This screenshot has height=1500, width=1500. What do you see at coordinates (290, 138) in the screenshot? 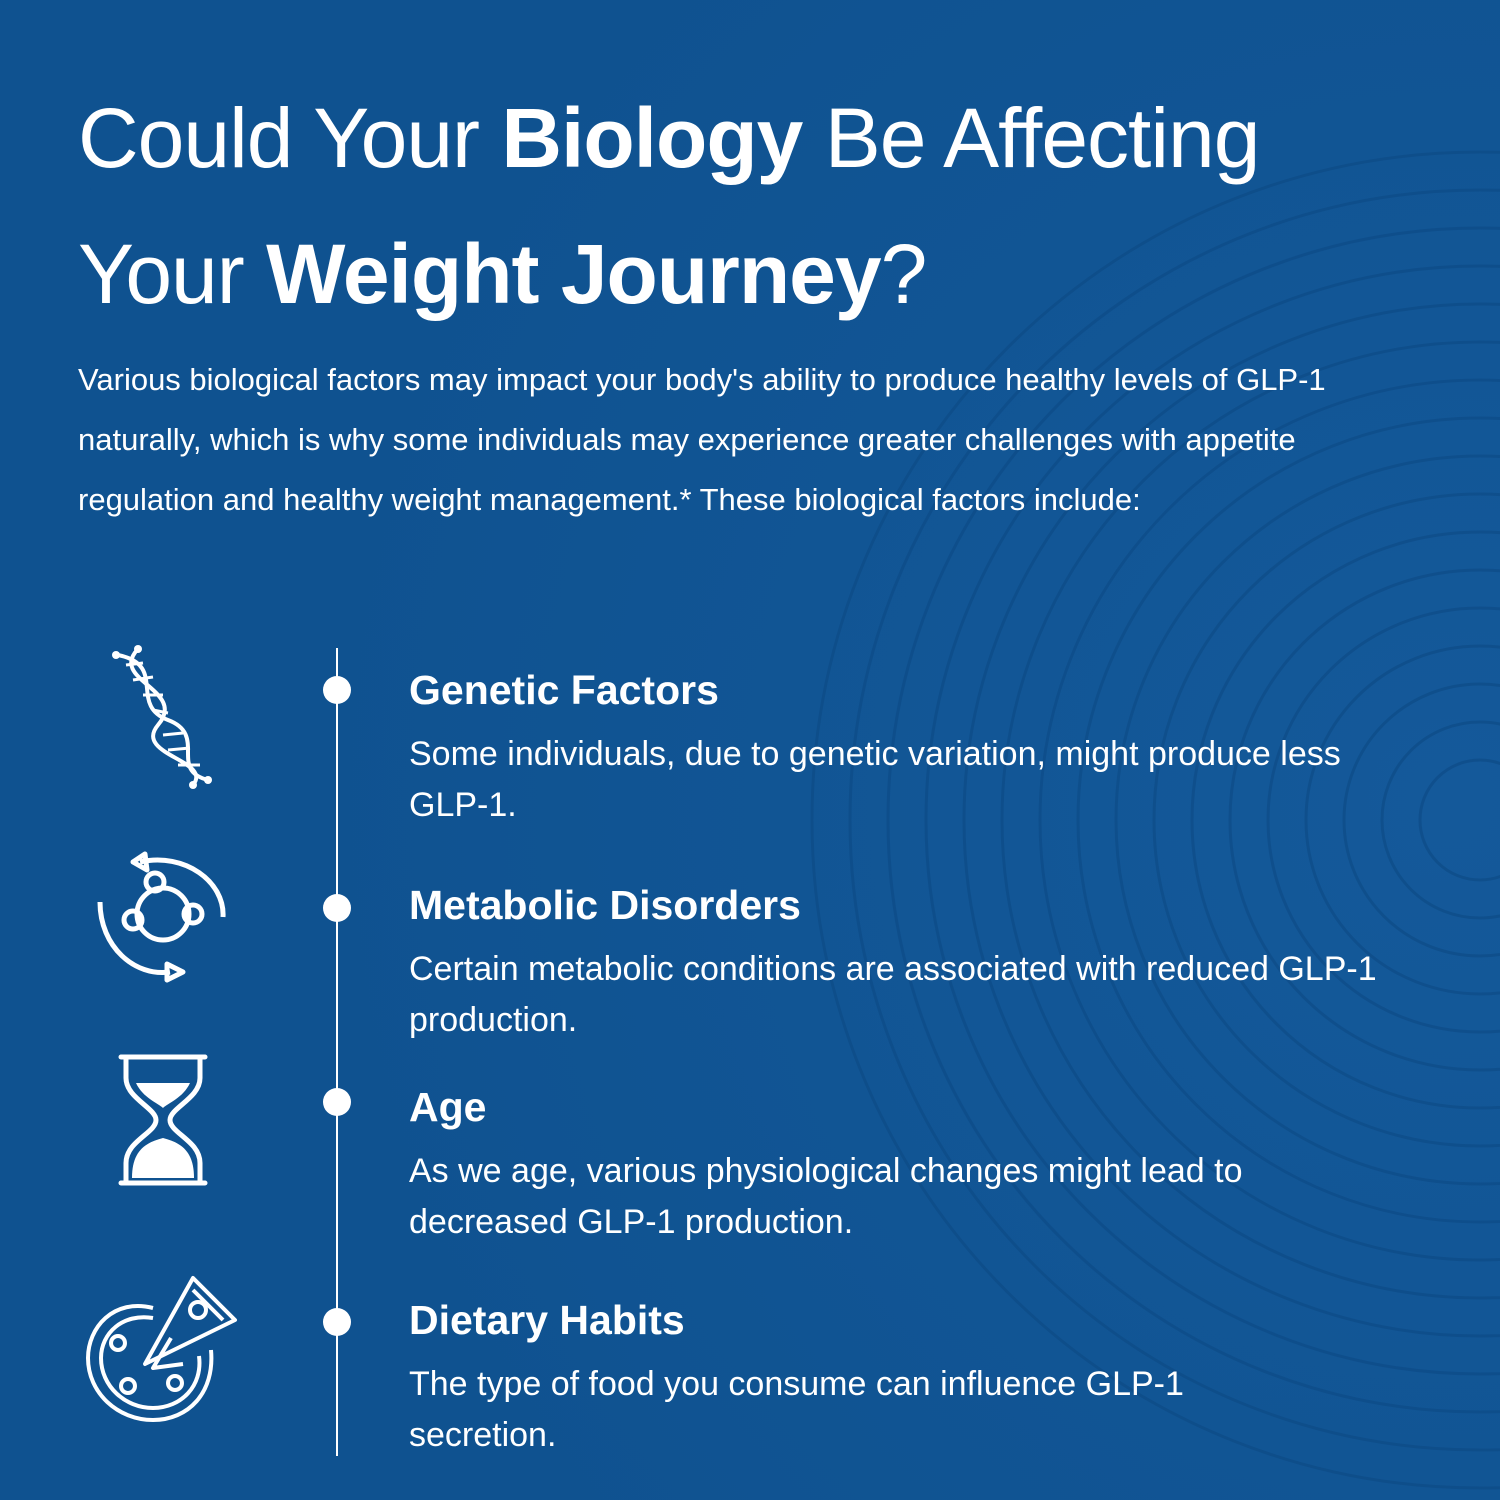
I see `title-text: Could Your` at bounding box center [290, 138].